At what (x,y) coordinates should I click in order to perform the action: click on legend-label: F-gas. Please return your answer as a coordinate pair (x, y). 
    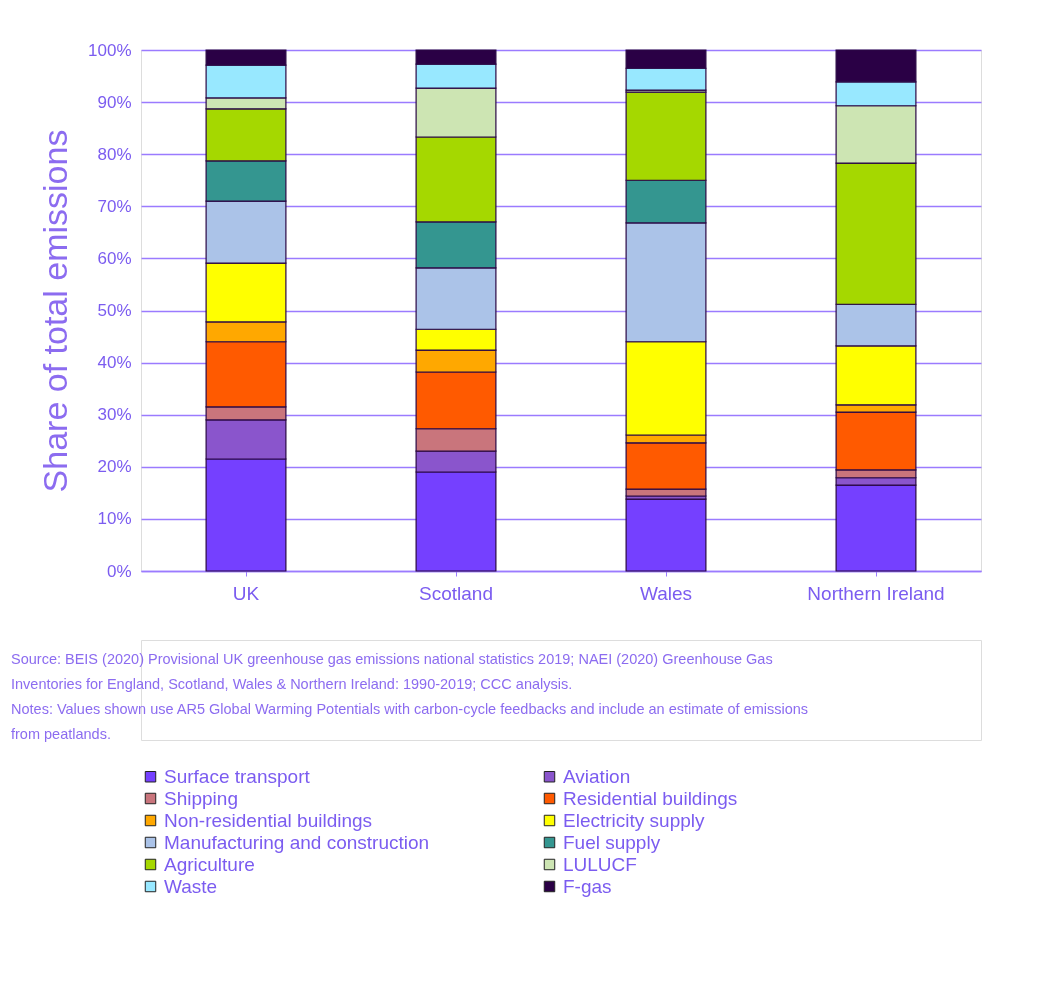
    Looking at the image, I should click on (587, 886).